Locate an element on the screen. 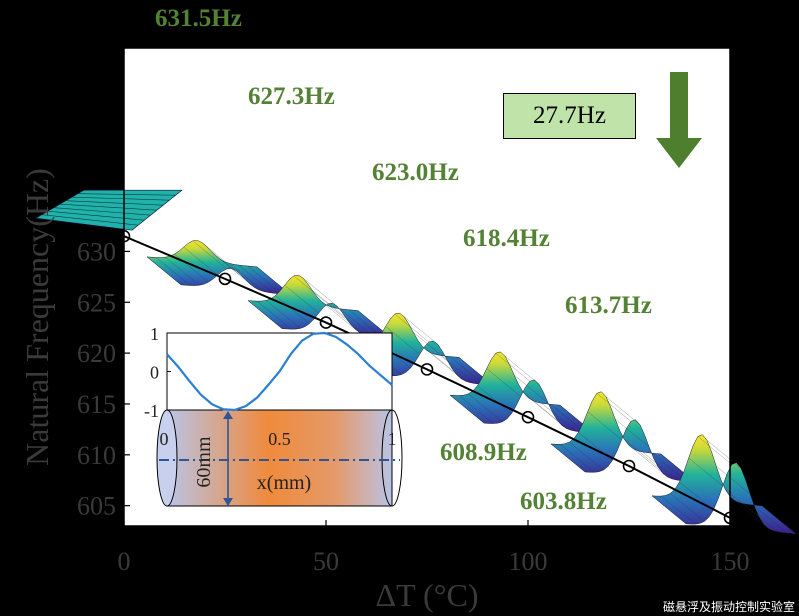 This screenshot has height=616, width=799. y-tick-label: 610 is located at coordinates (96, 455).